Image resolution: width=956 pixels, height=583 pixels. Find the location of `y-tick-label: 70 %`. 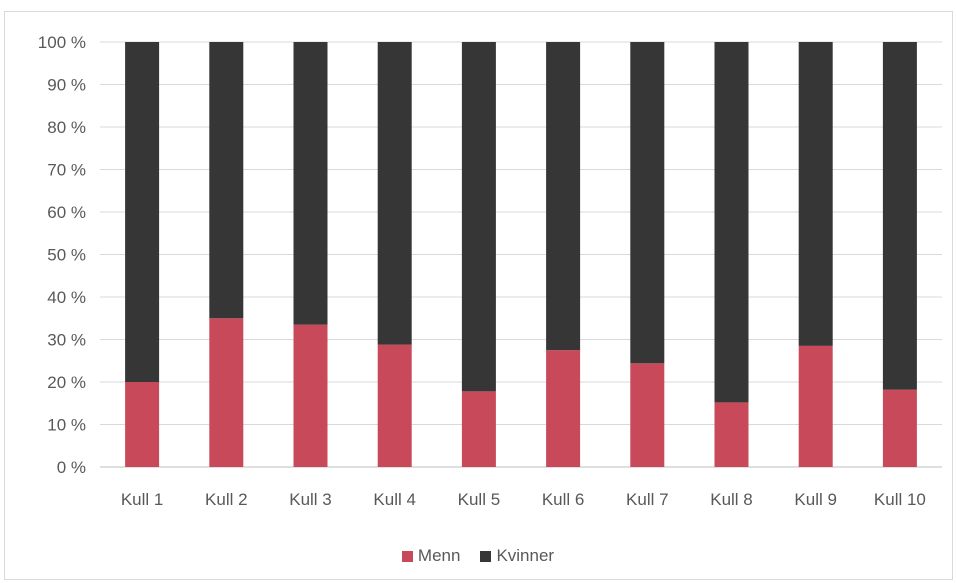

y-tick-label: 70 % is located at coordinates (66, 170).